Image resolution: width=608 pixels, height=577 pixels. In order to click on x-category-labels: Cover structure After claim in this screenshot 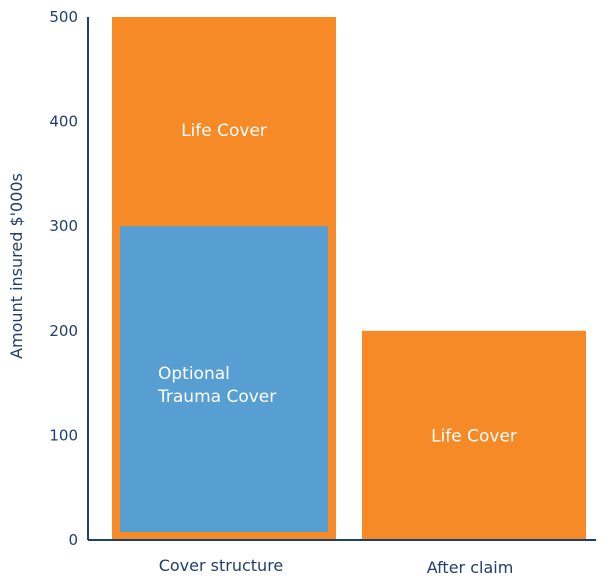, I will do `click(336, 566)`.